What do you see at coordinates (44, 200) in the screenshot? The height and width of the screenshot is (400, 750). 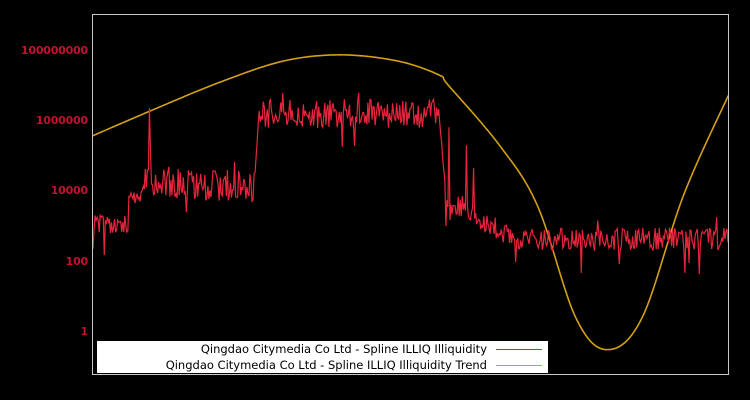 I see `y-axis-tick-labels: 100000000 1000000 10000 100 1` at bounding box center [44, 200].